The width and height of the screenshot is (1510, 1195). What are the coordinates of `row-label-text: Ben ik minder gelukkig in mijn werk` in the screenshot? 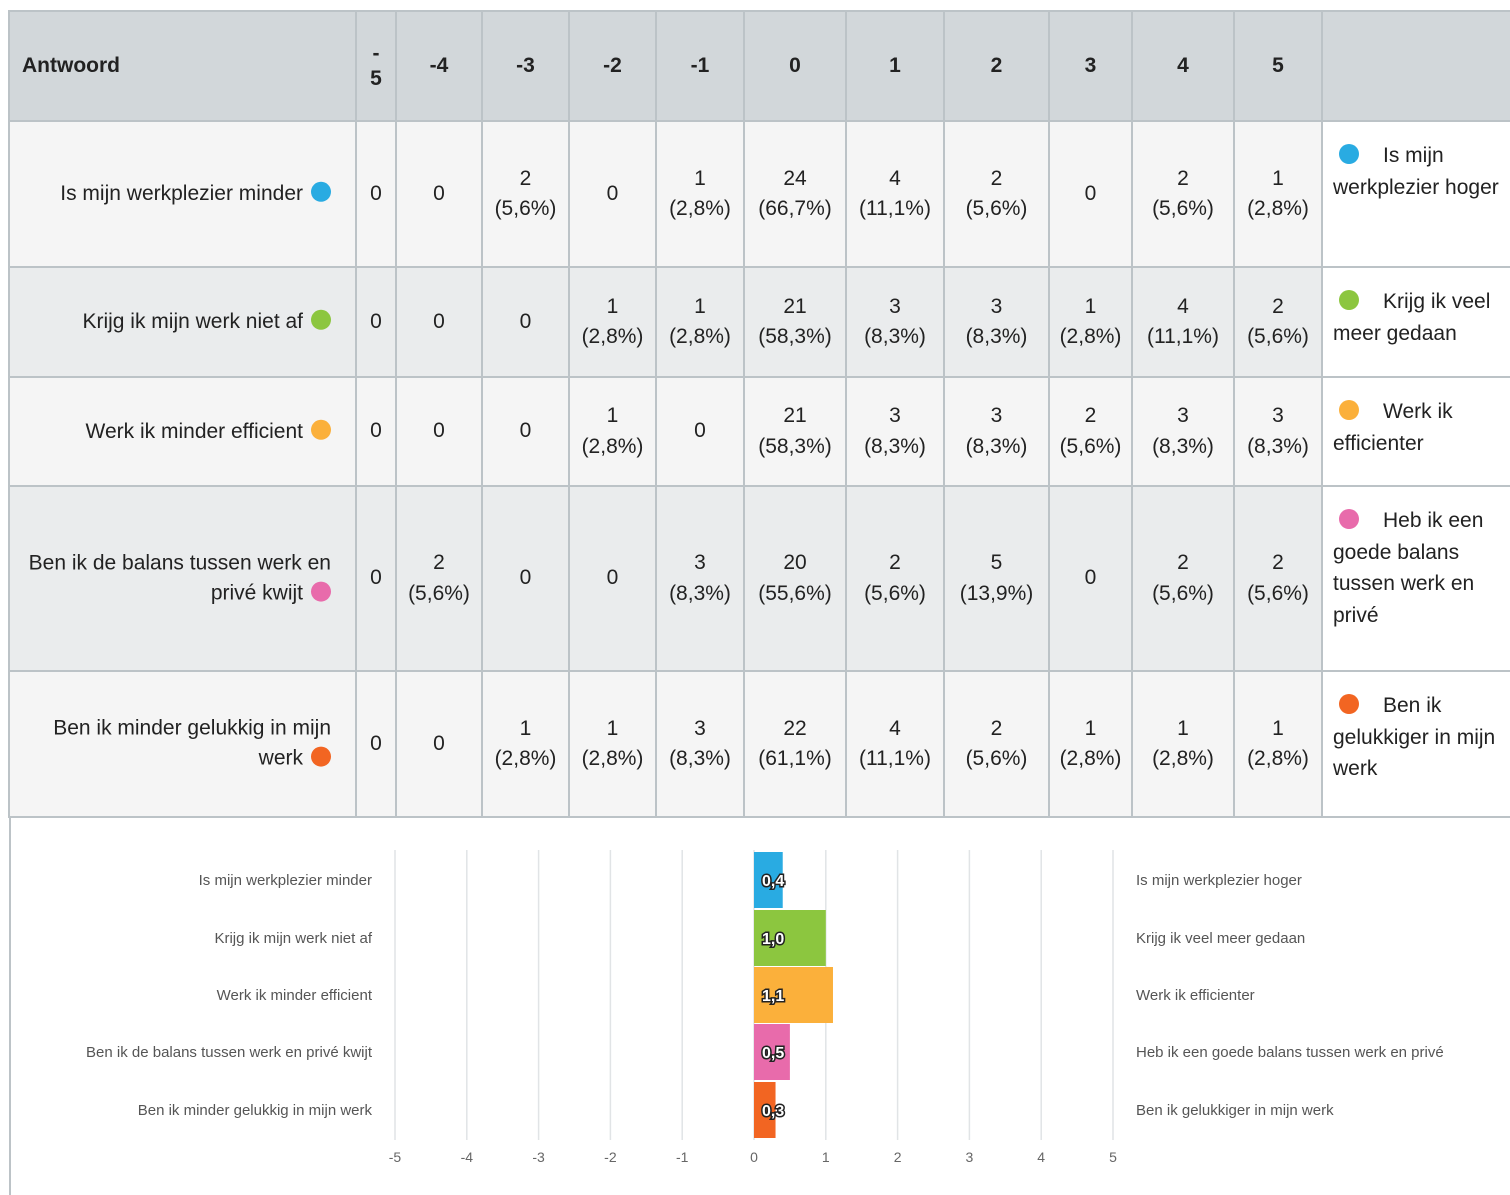 It's located at (175, 744).